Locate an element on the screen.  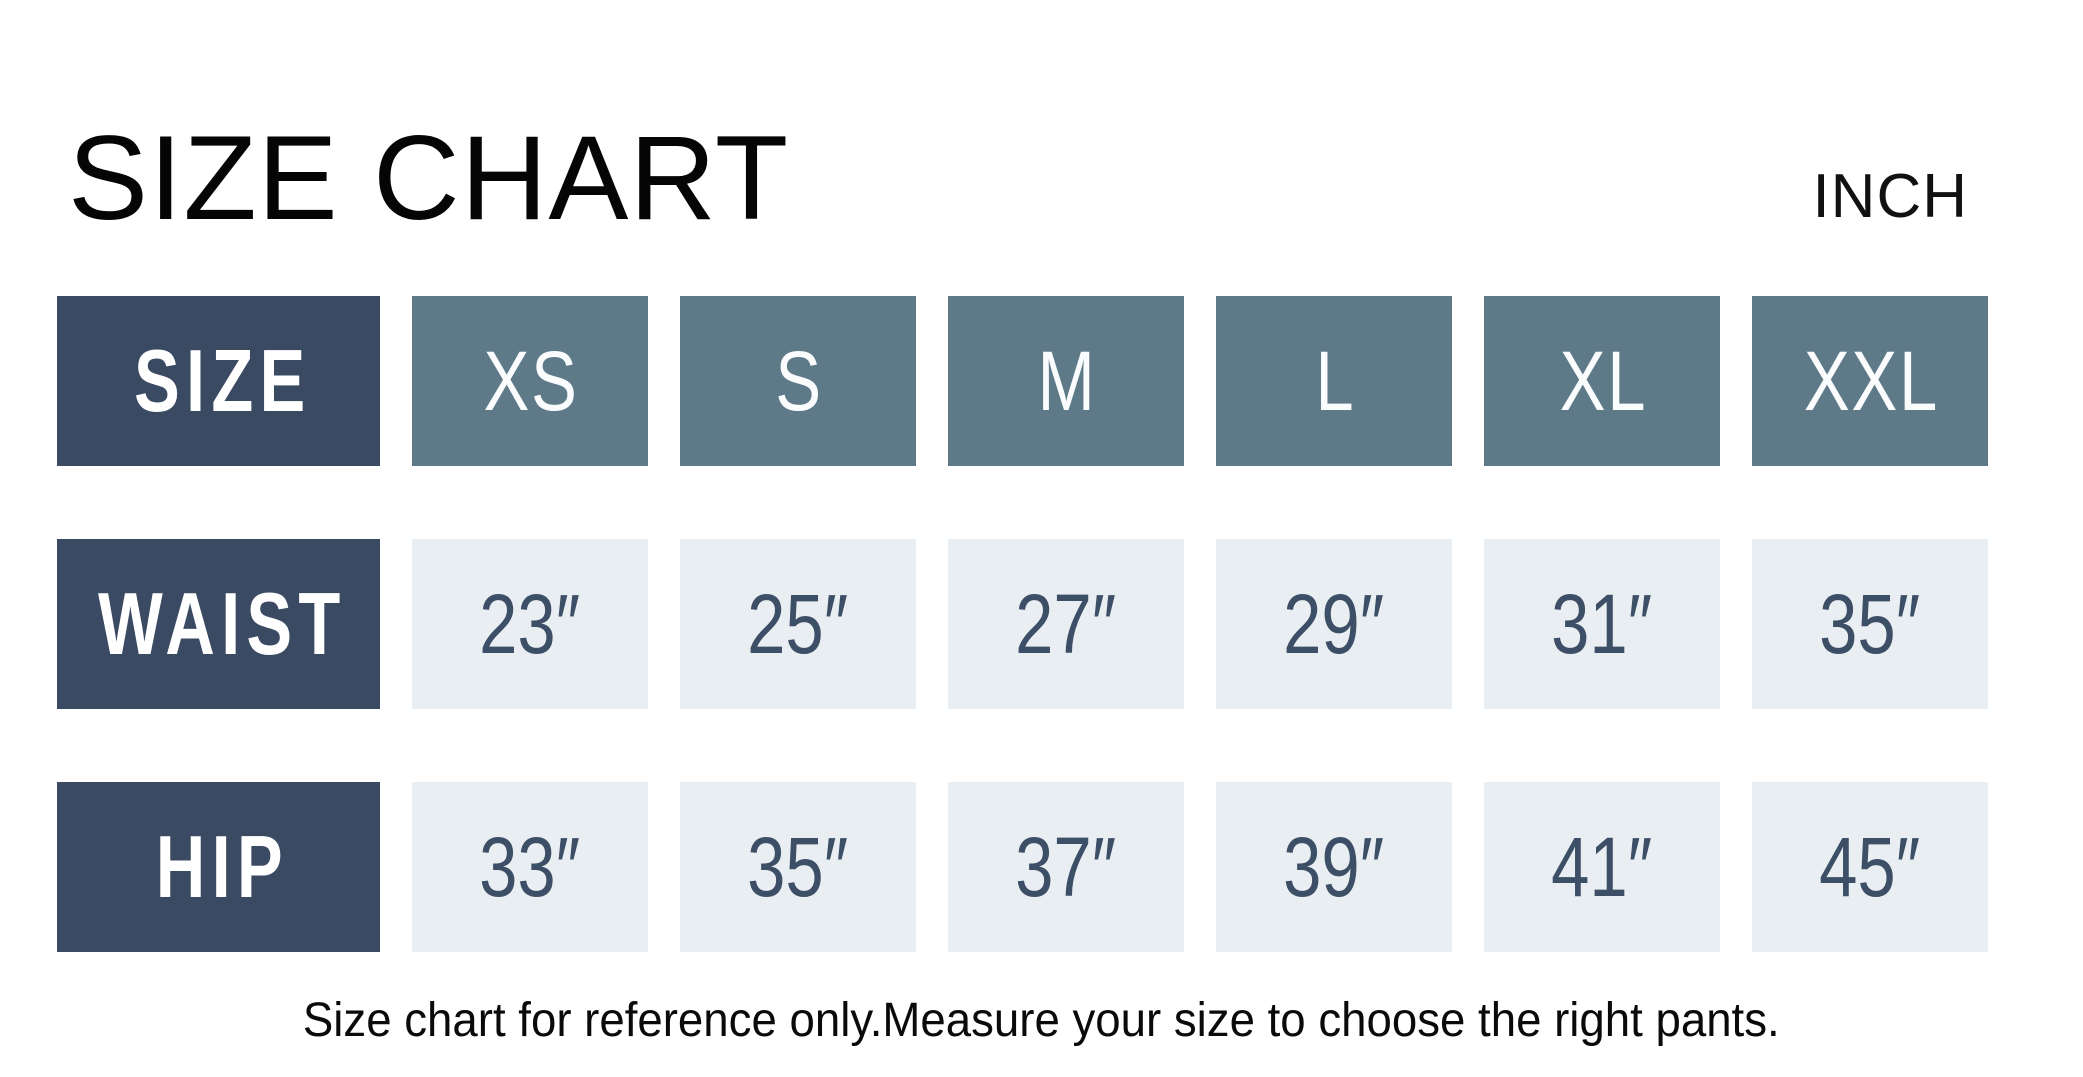
waist-value-l: 29″ is located at coordinates (1334, 624).